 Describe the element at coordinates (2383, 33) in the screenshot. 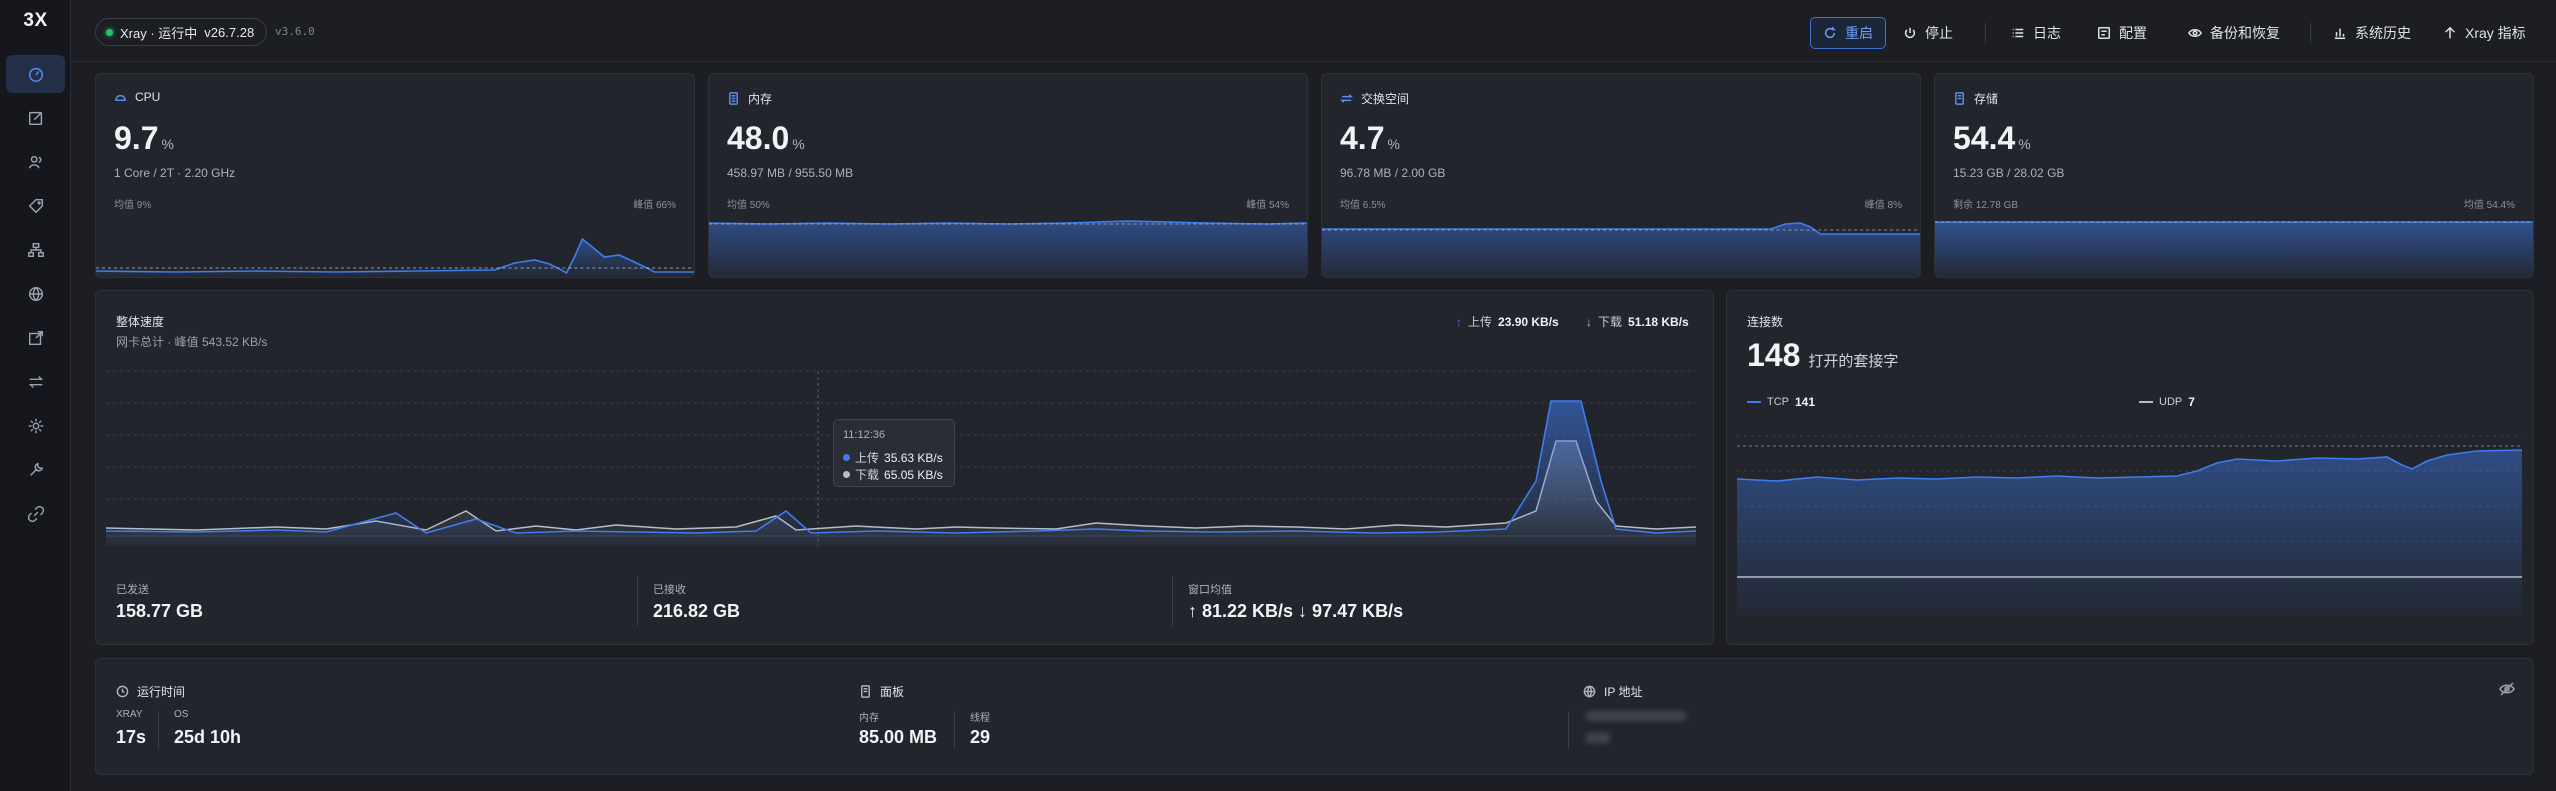

I see `history-label: 系统历史` at that location.